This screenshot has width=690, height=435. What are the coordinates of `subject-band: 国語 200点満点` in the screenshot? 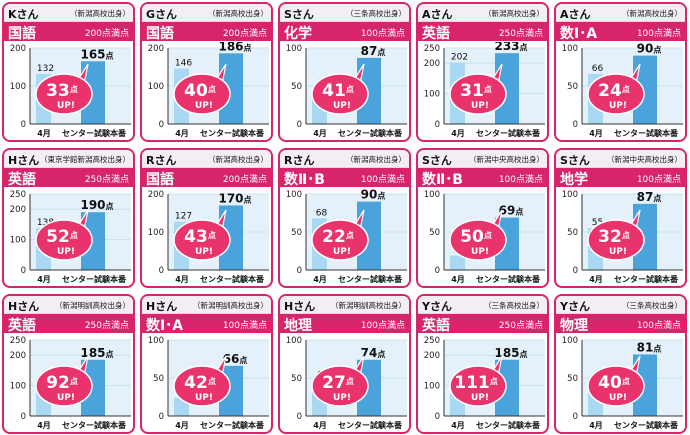 It's located at (206, 178).